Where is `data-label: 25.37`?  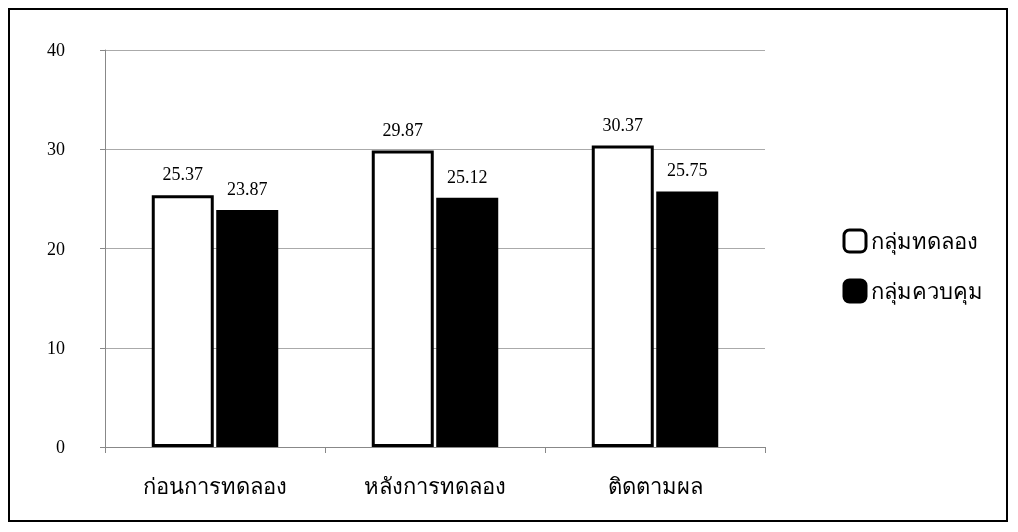 data-label: 25.37 is located at coordinates (183, 174).